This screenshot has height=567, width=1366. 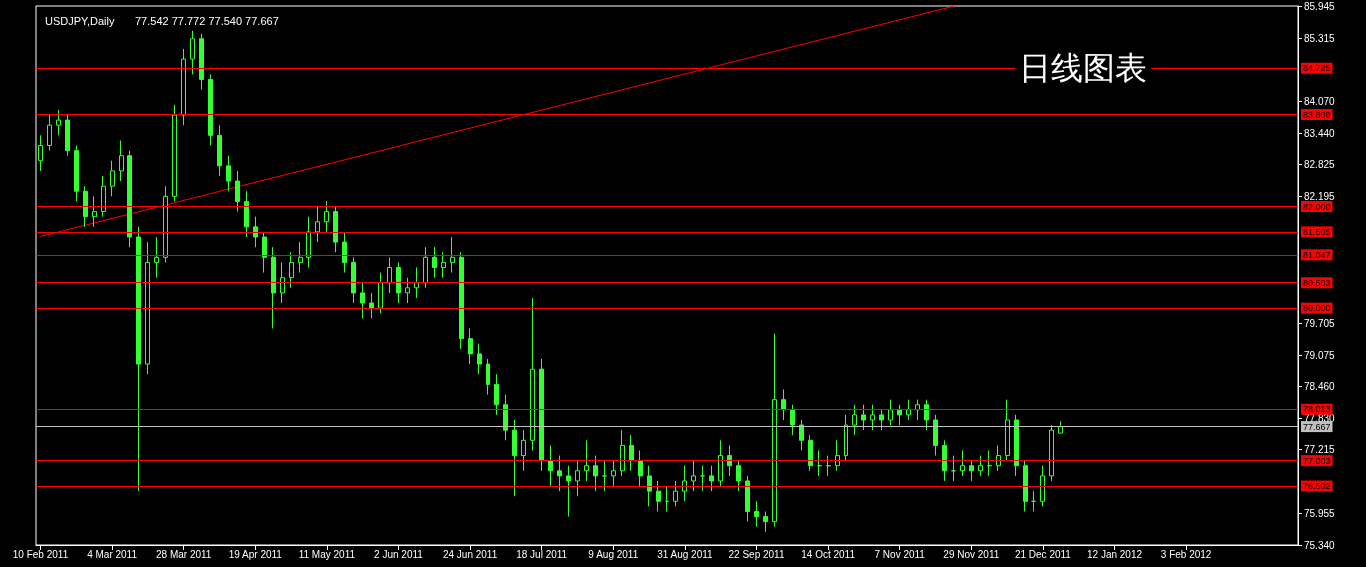 What do you see at coordinates (1317, 254) in the screenshot?
I see `ref-line-label: 81.047` at bounding box center [1317, 254].